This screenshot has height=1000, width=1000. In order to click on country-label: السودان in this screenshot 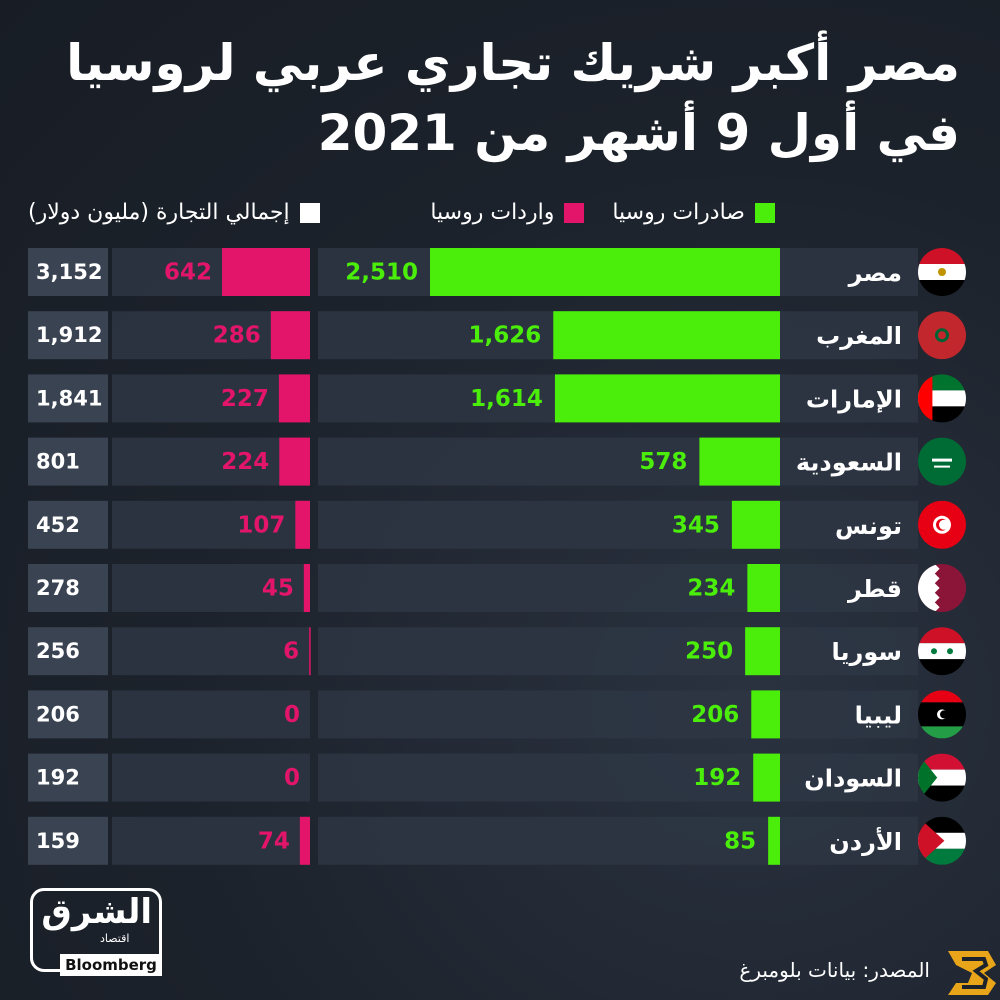, I will do `click(853, 779)`.